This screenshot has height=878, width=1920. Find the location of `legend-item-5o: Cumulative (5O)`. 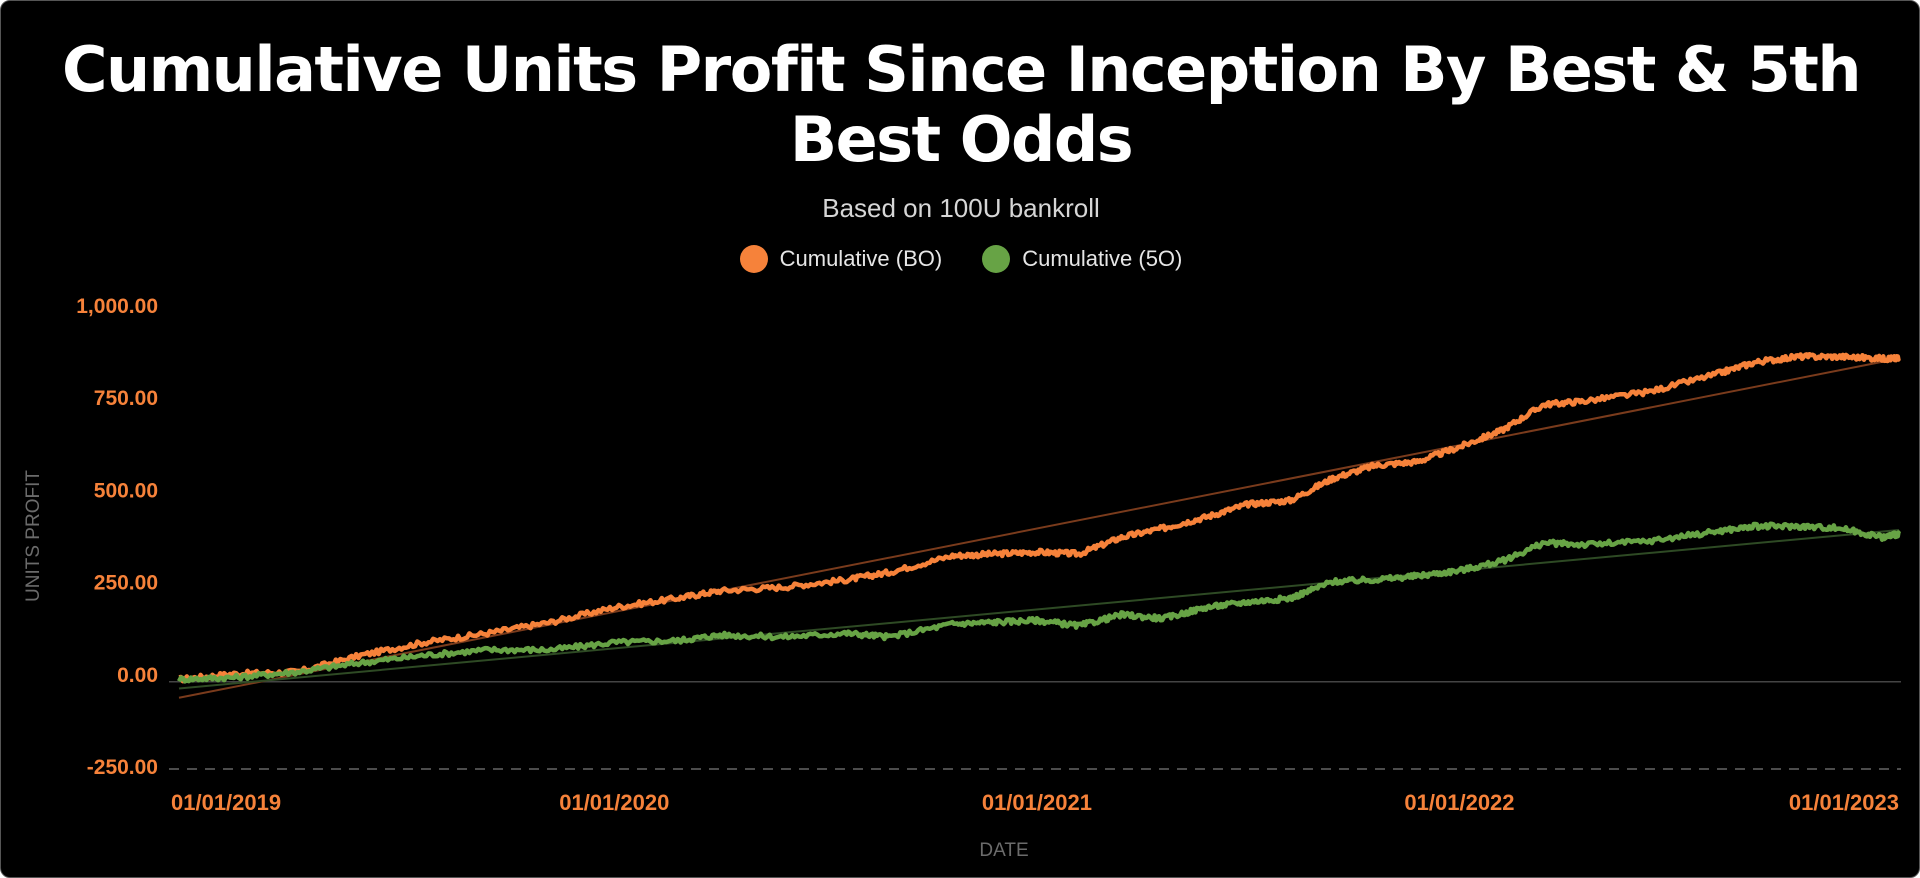

legend-item-5o: Cumulative (5O) is located at coordinates (1082, 259).